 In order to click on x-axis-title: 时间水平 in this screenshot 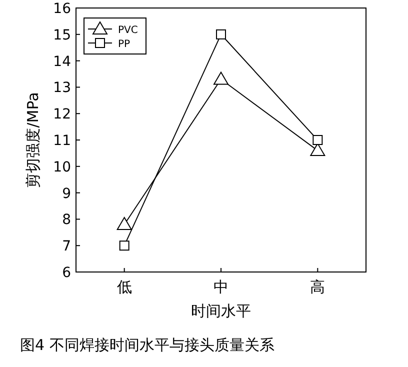, I will do `click(221, 311)`.